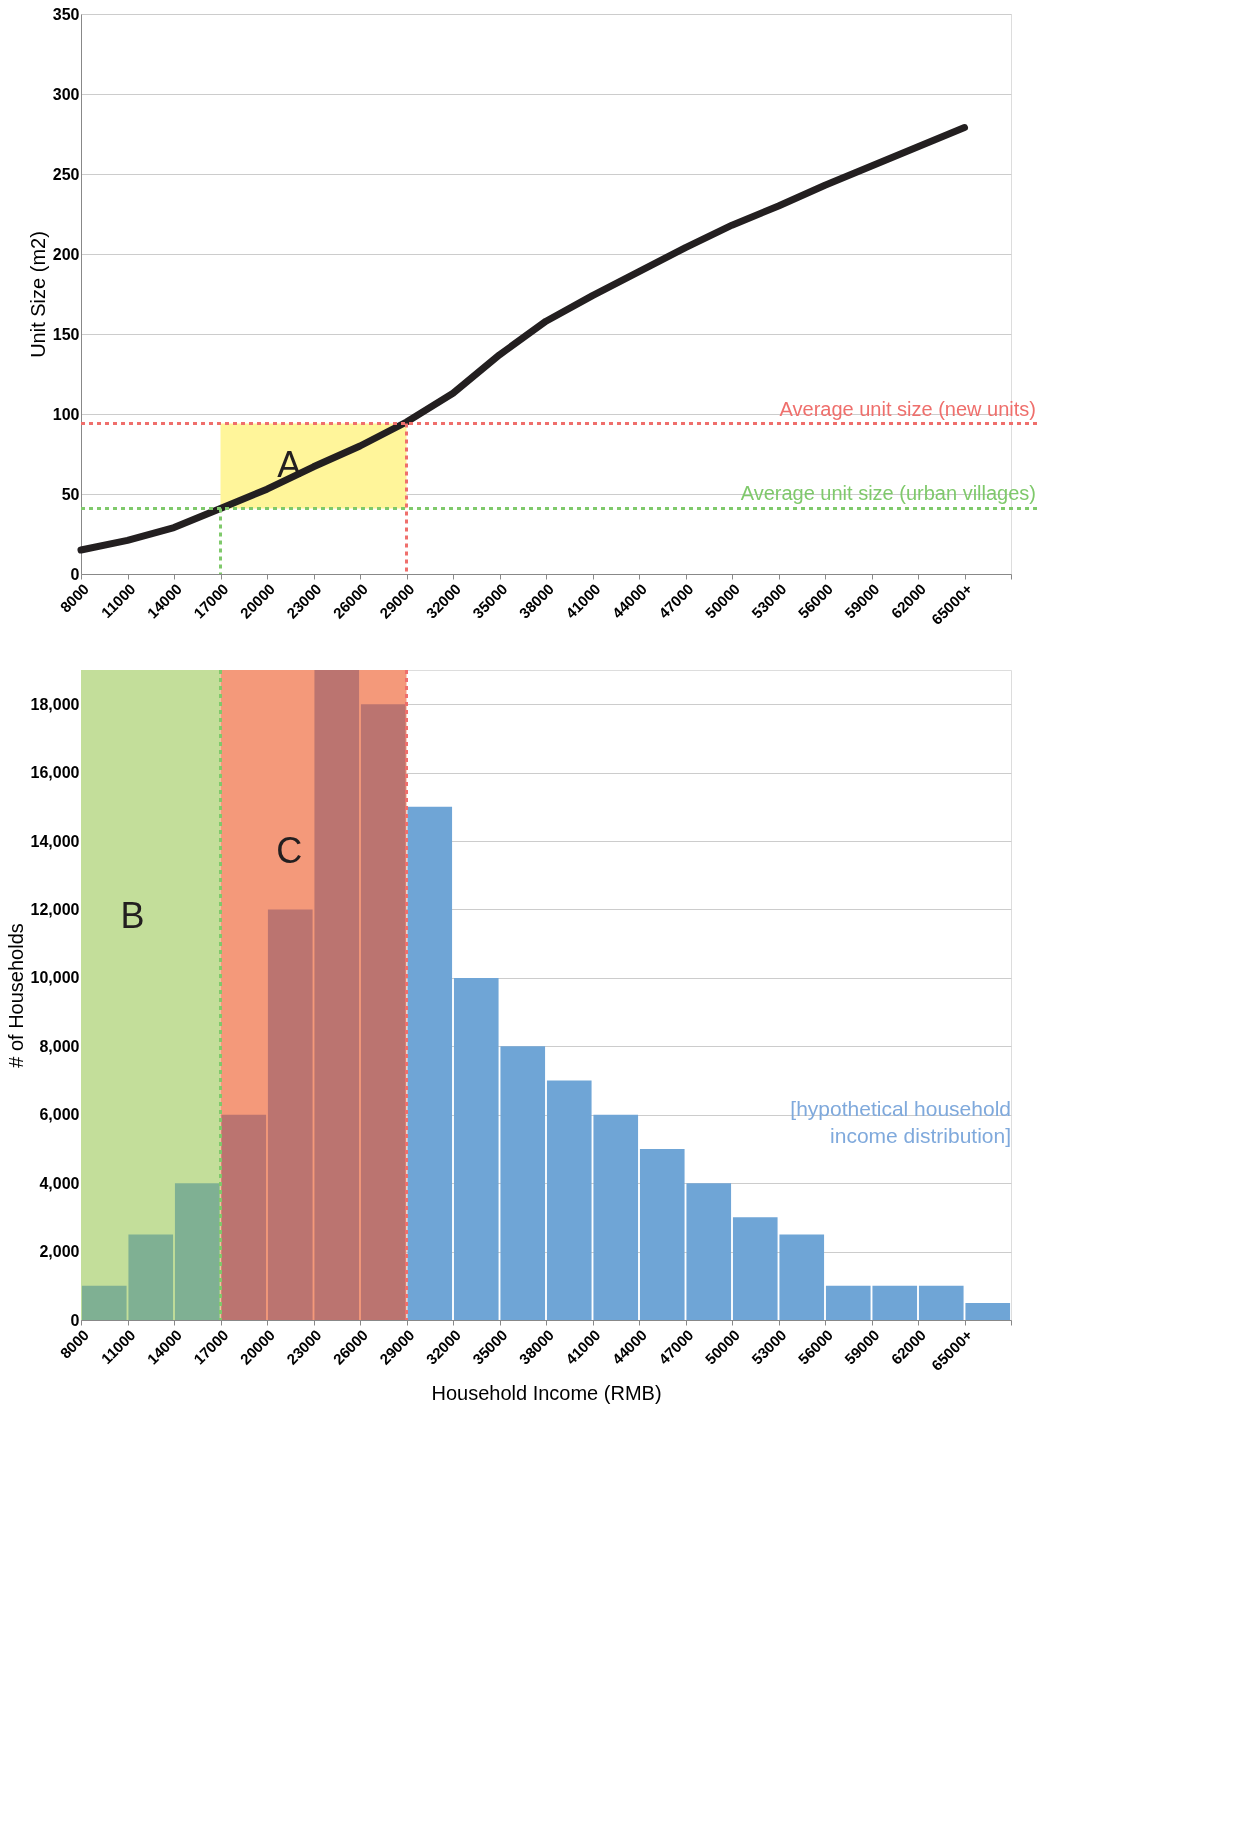 The height and width of the screenshot is (1824, 1255). I want to click on y-tick-label: 10,000, so click(55, 978).